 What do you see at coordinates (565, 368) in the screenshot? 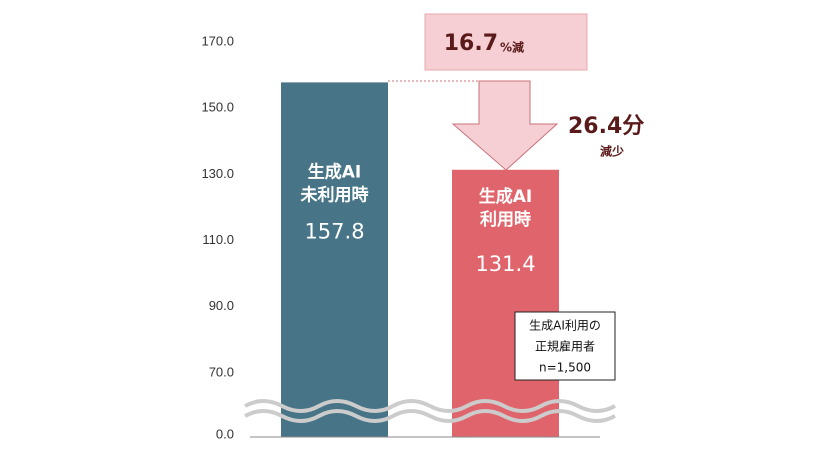
I see `note-line: n=1,500` at bounding box center [565, 368].